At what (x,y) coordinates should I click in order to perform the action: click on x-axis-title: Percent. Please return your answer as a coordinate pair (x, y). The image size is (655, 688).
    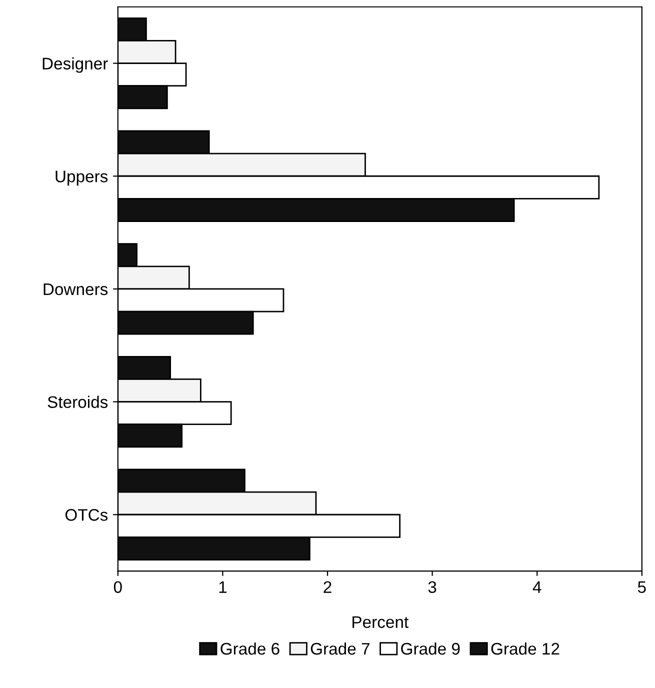
    Looking at the image, I should click on (380, 622).